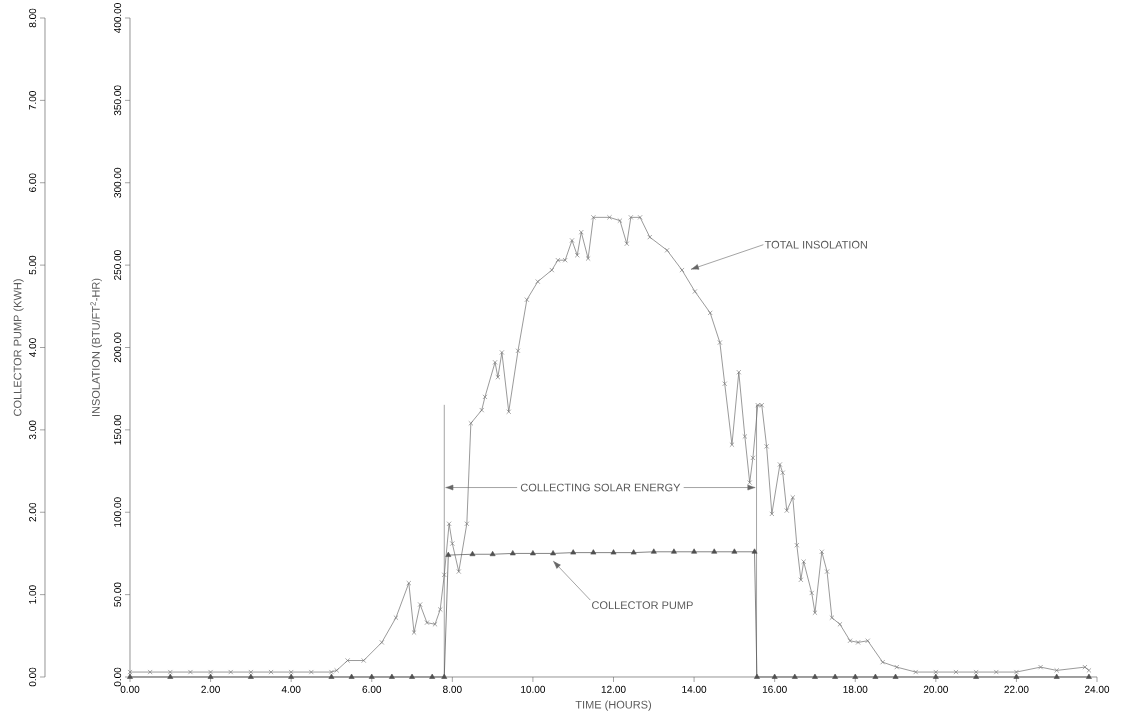 The image size is (1130, 718). I want to click on y-tick-label: 400.00, so click(118, 18).